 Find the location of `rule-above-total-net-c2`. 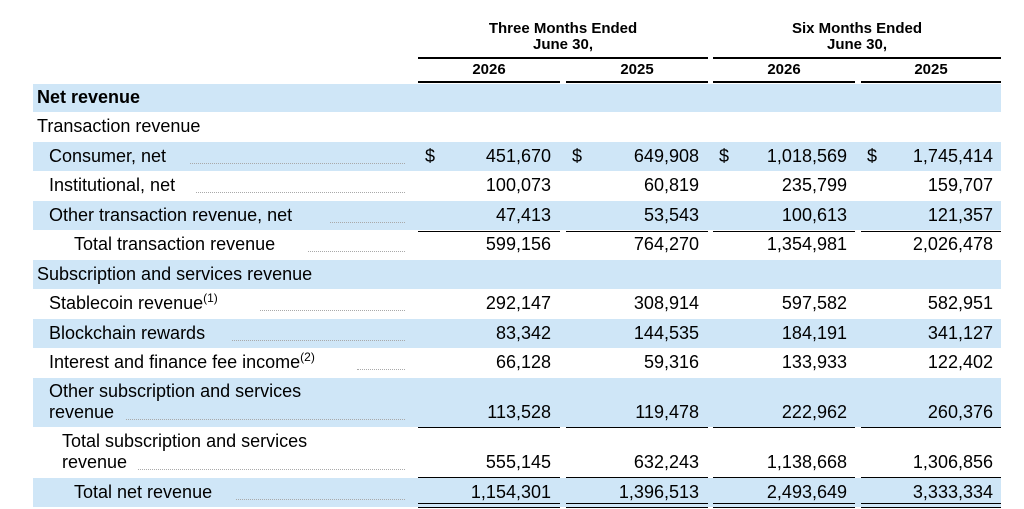

rule-above-total-net-c2 is located at coordinates (637, 477).